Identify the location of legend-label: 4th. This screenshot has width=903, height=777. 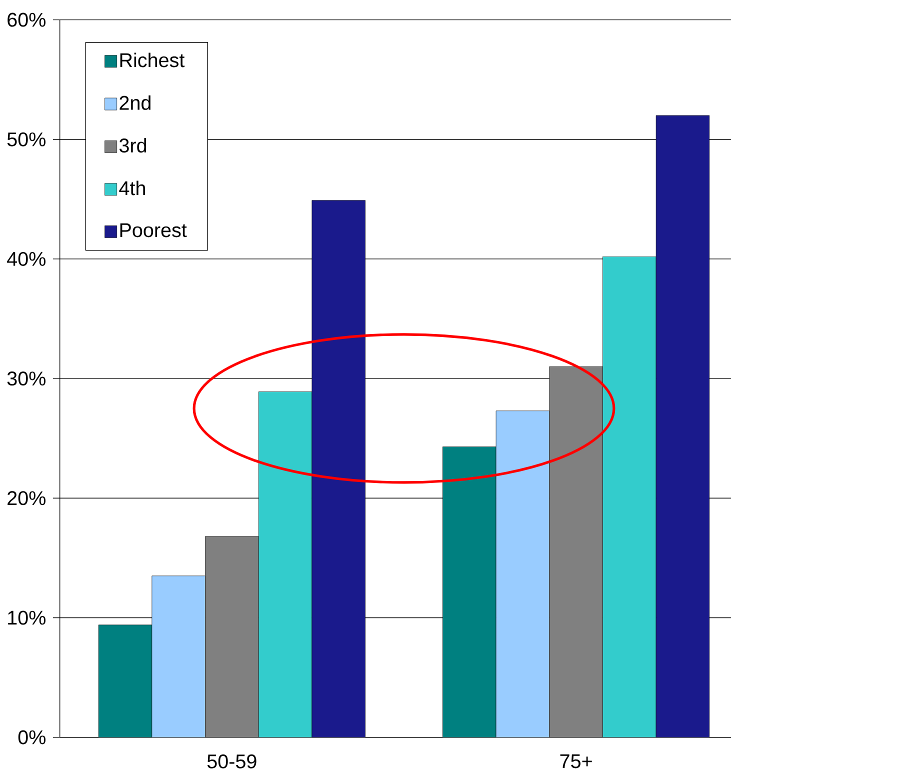
(132, 188).